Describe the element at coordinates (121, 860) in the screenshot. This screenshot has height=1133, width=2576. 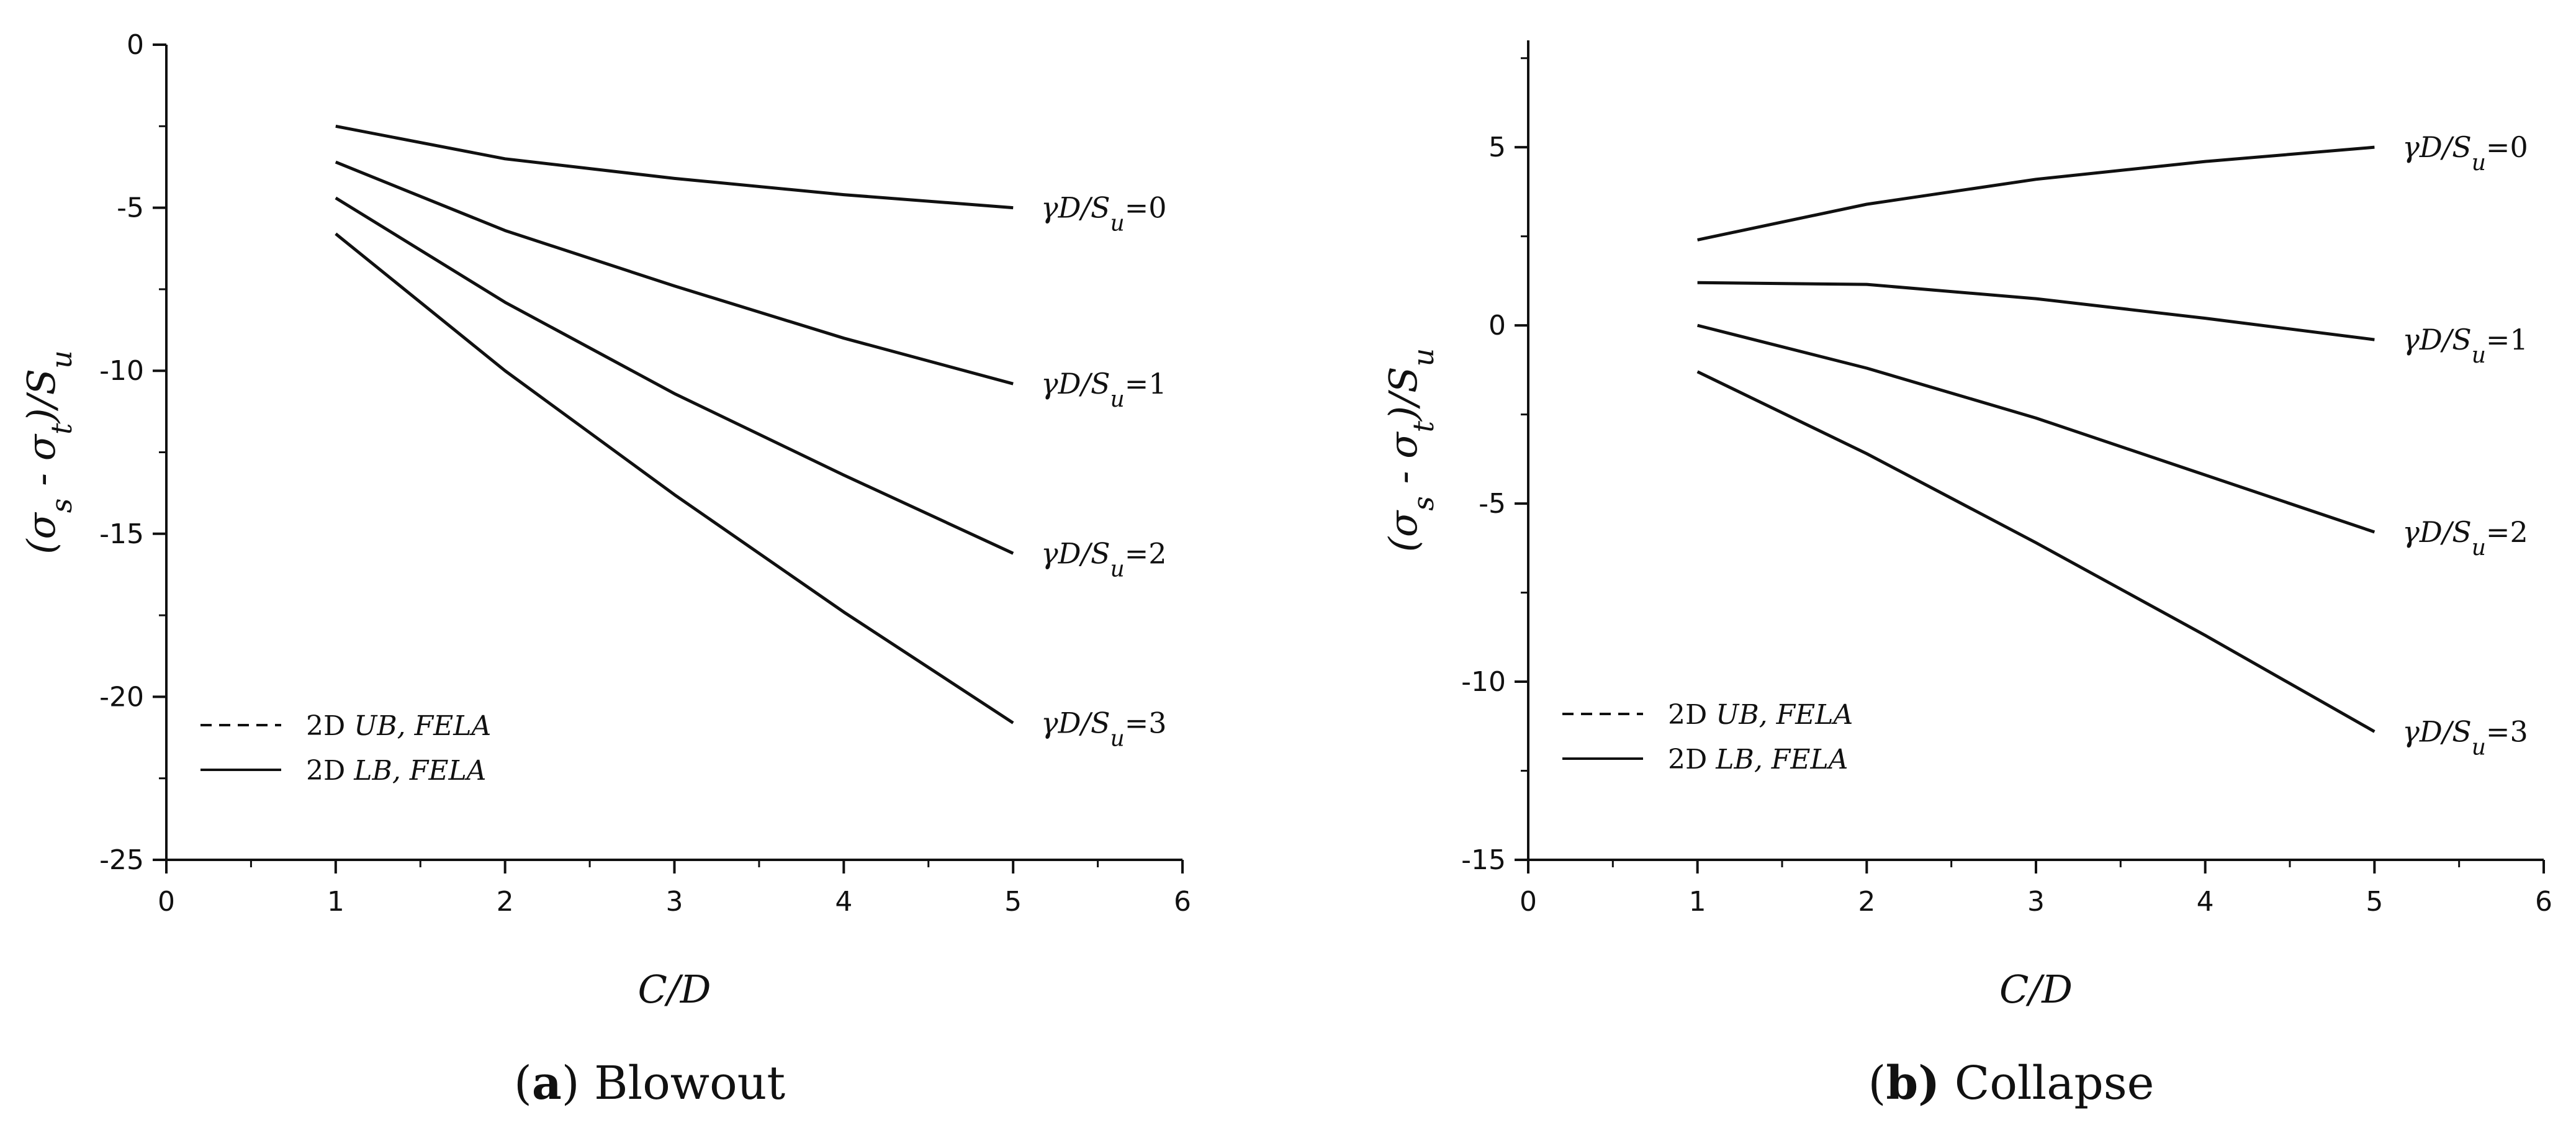
I see `y-tick-label: -25` at that location.